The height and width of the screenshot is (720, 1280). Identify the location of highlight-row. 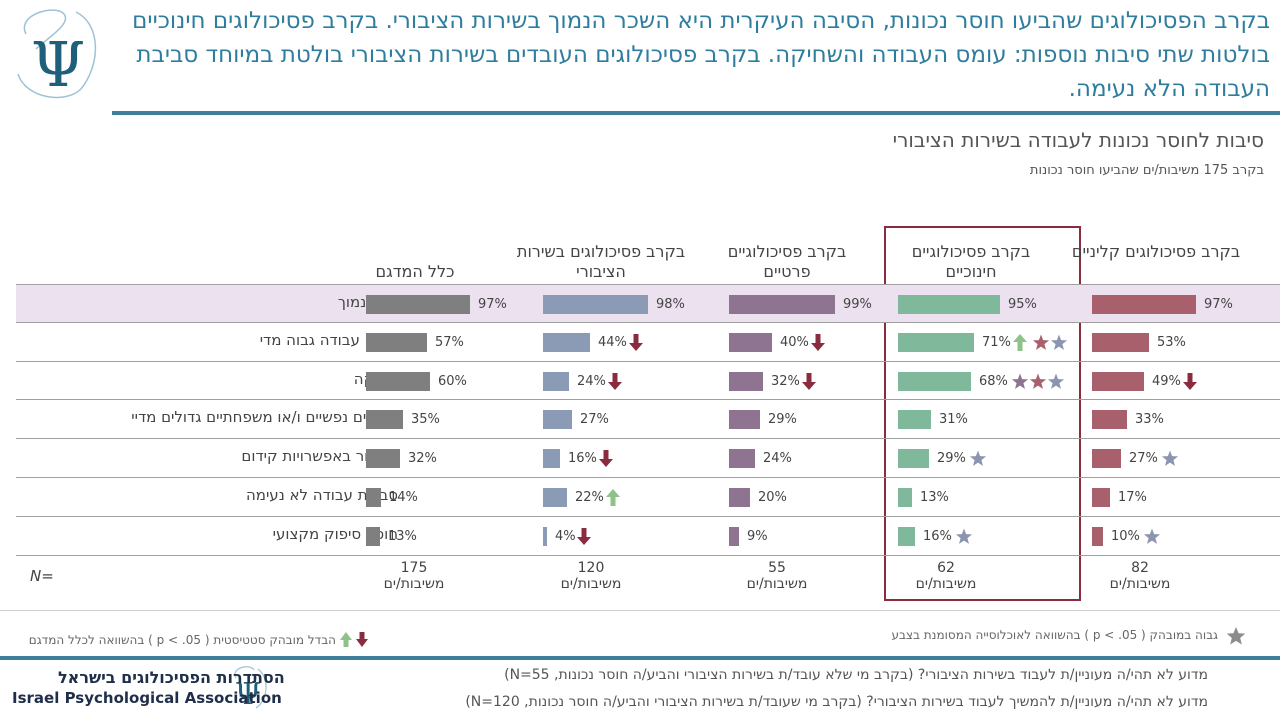
(648, 303).